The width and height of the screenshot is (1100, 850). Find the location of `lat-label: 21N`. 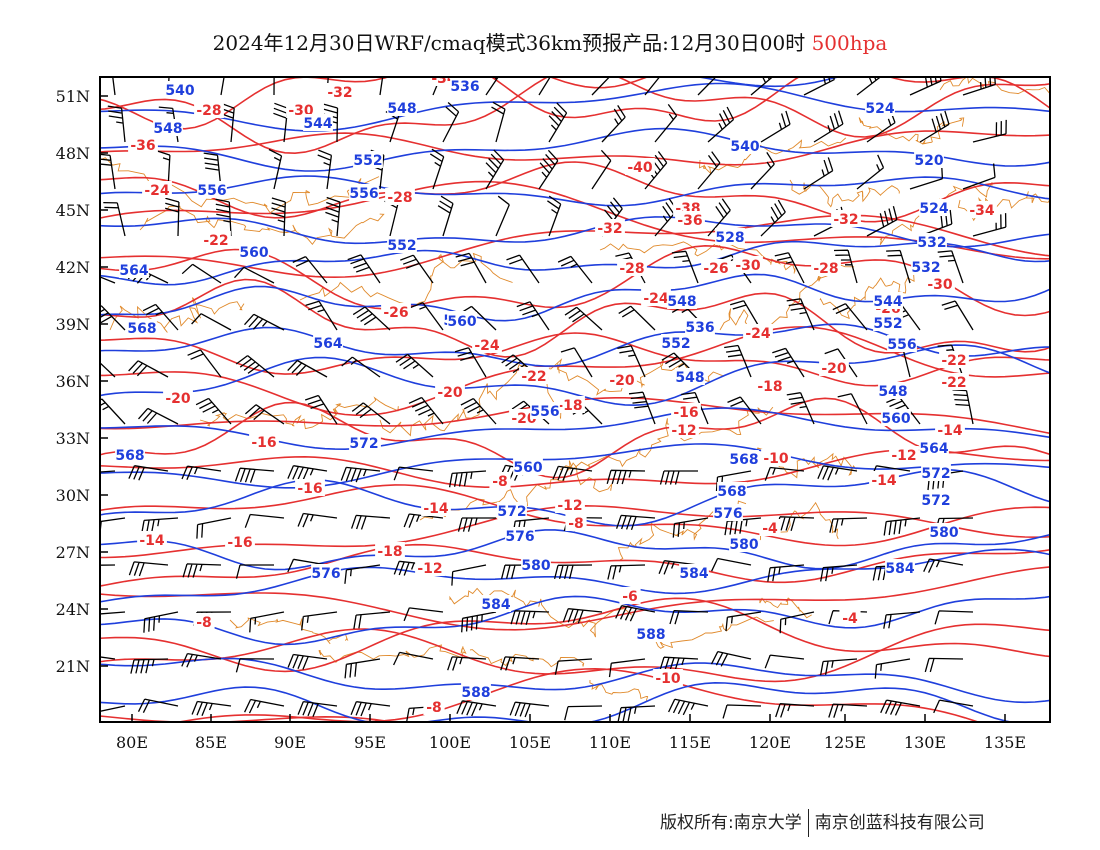

lat-label: 21N is located at coordinates (73, 666).